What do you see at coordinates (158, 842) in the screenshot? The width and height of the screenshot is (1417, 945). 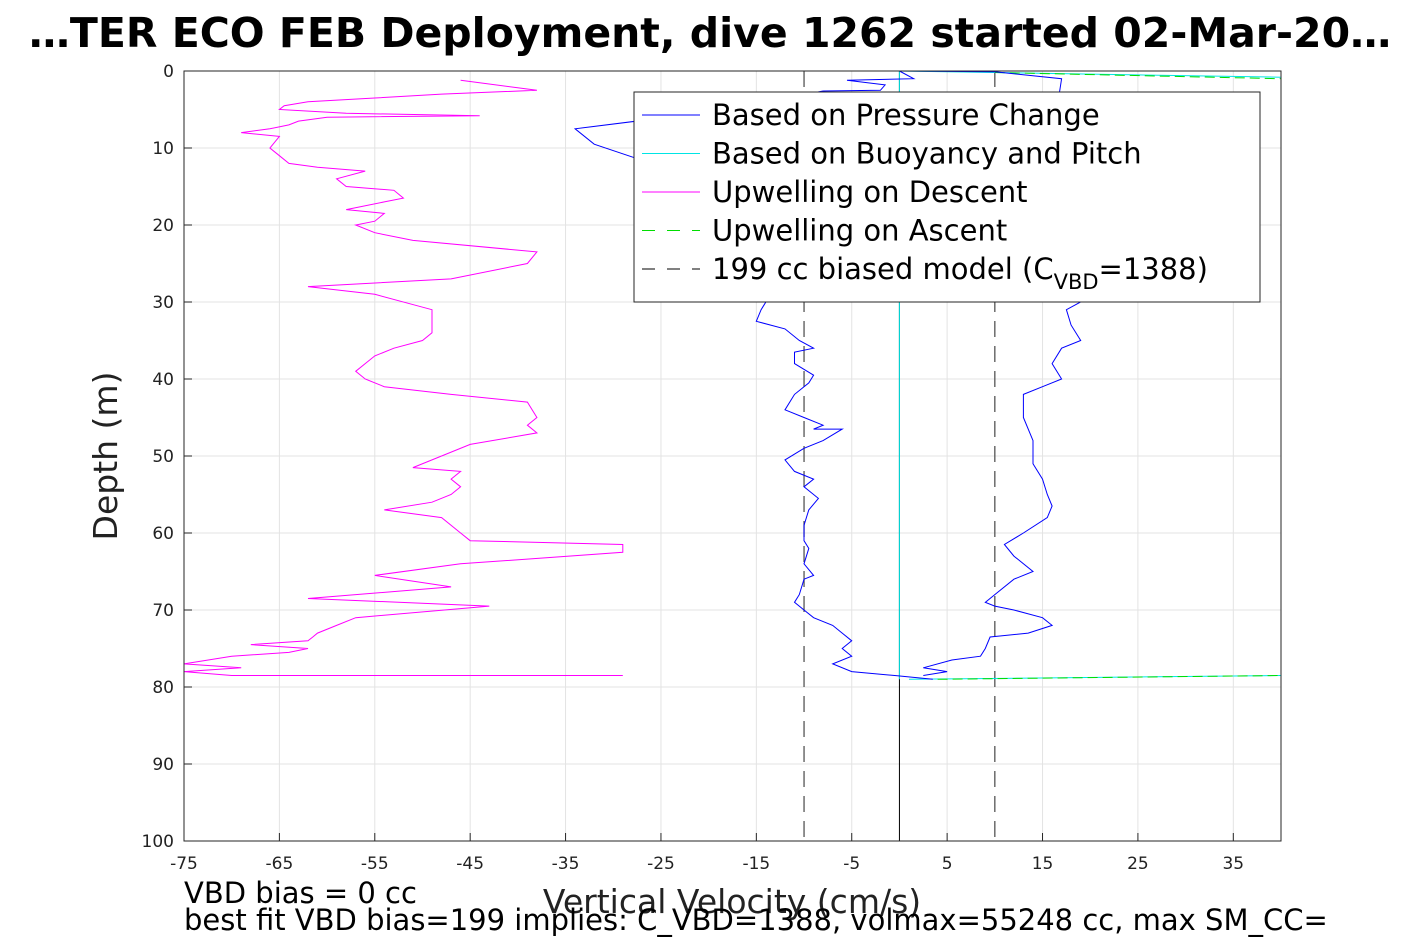 I see `y-tick-label: 100` at bounding box center [158, 842].